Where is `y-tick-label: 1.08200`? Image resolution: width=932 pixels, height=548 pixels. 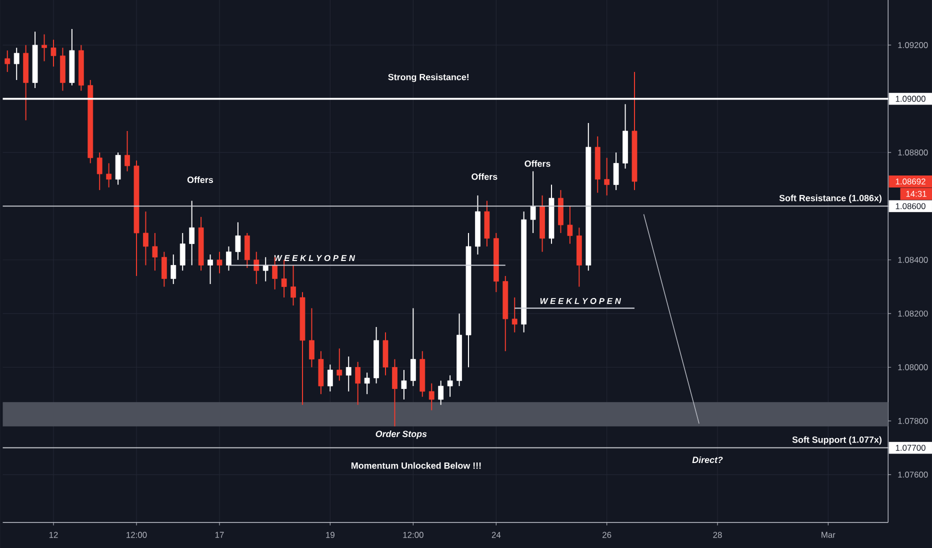 y-tick-label: 1.08200 is located at coordinates (913, 313).